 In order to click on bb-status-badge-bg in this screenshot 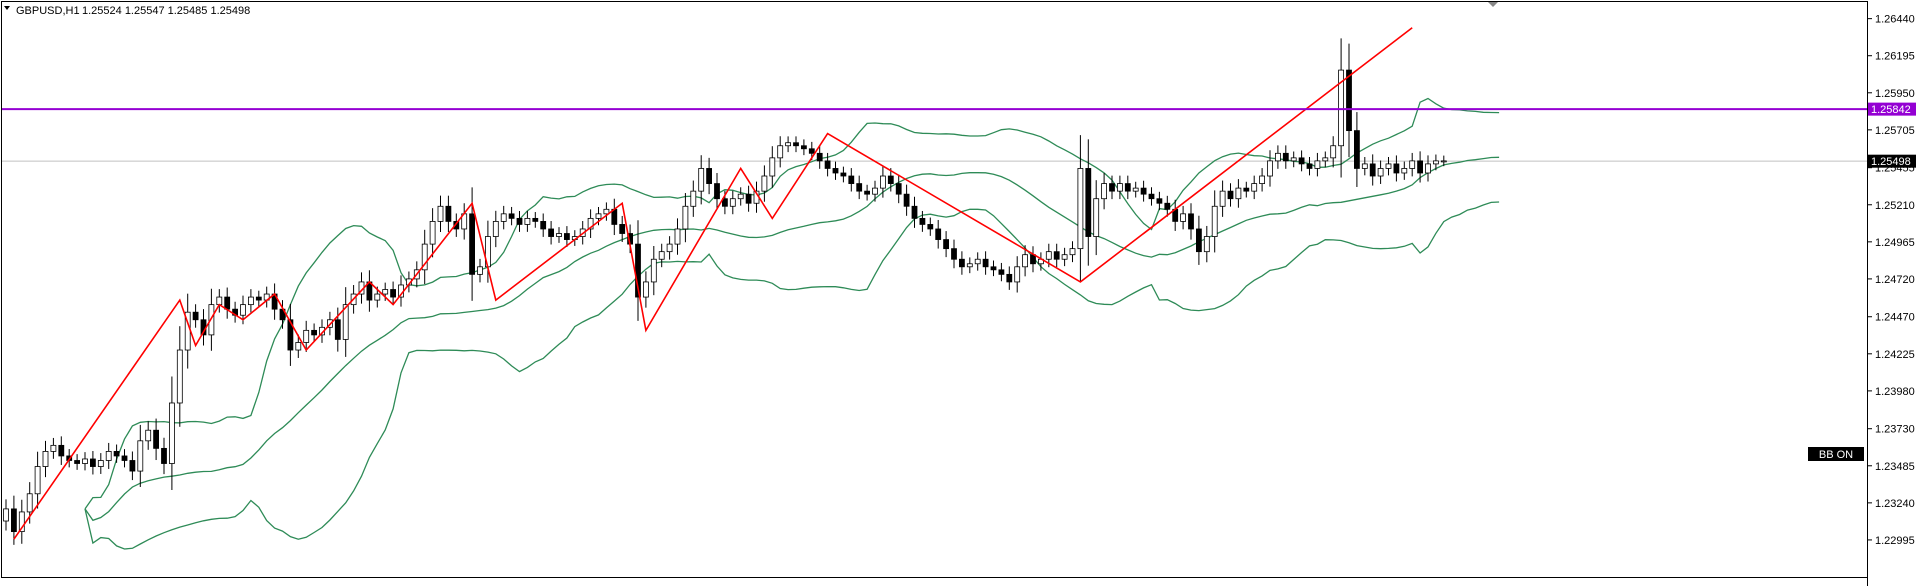, I will do `click(1836, 454)`.